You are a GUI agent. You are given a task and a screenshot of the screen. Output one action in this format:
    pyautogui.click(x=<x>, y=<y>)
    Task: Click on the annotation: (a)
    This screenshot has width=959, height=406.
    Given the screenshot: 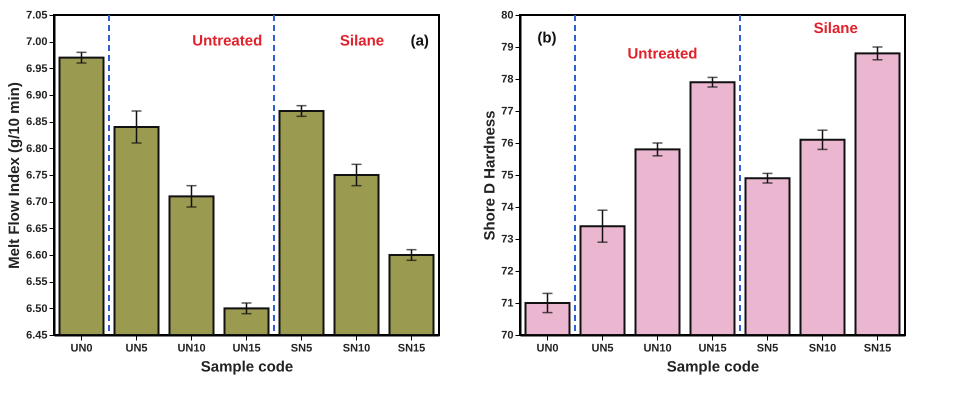 What is the action you would take?
    pyautogui.click(x=419, y=41)
    